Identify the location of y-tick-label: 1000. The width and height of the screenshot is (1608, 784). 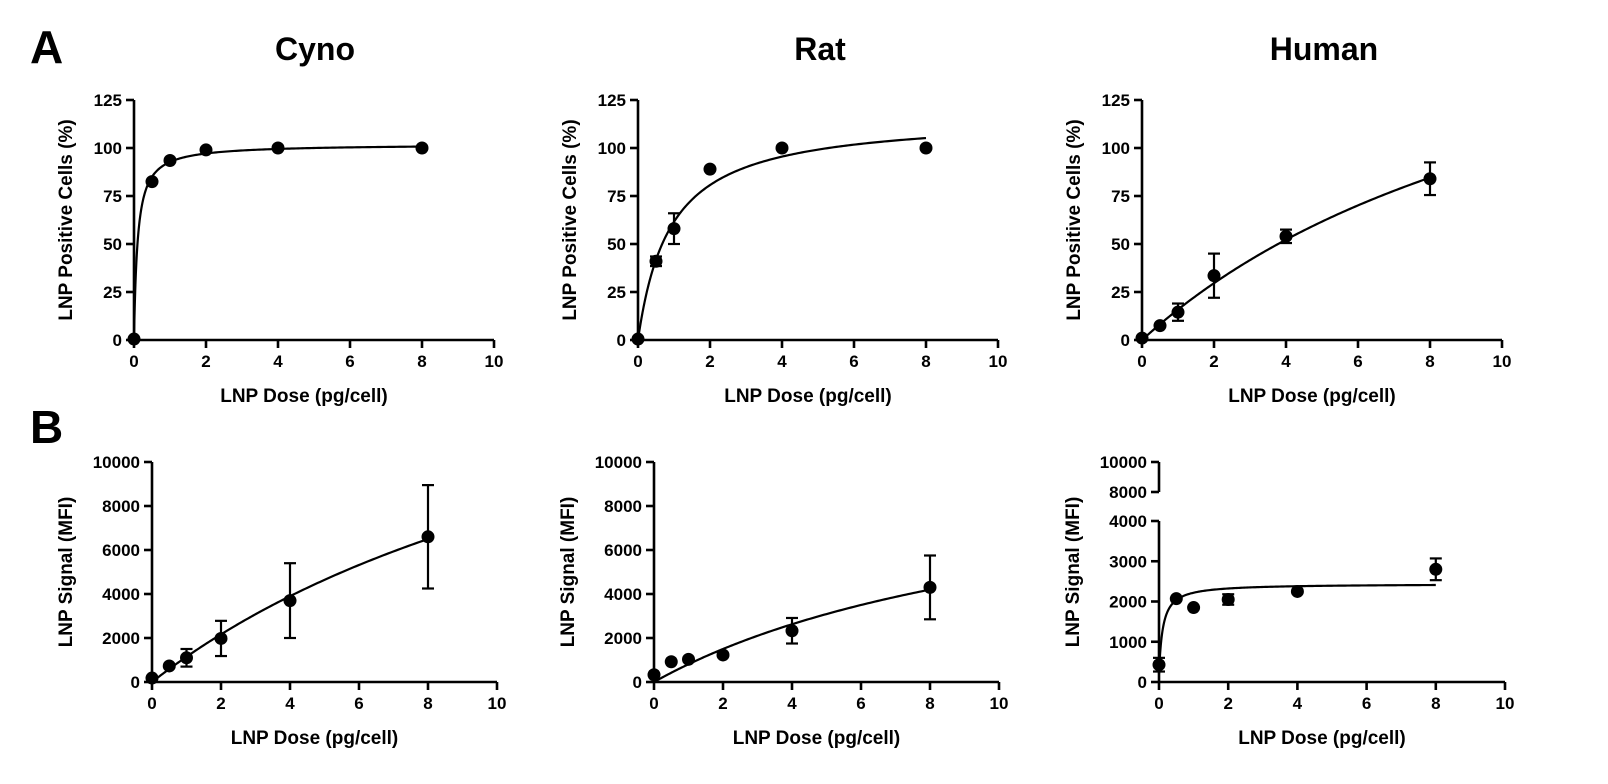
(1128, 642).